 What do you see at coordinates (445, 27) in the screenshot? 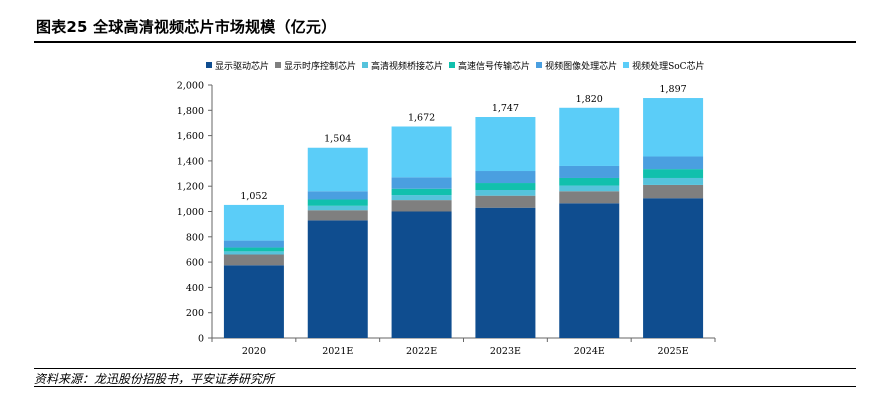
I see `figure-header: 图表25 全球高清视频芯片市场规模（亿元）` at bounding box center [445, 27].